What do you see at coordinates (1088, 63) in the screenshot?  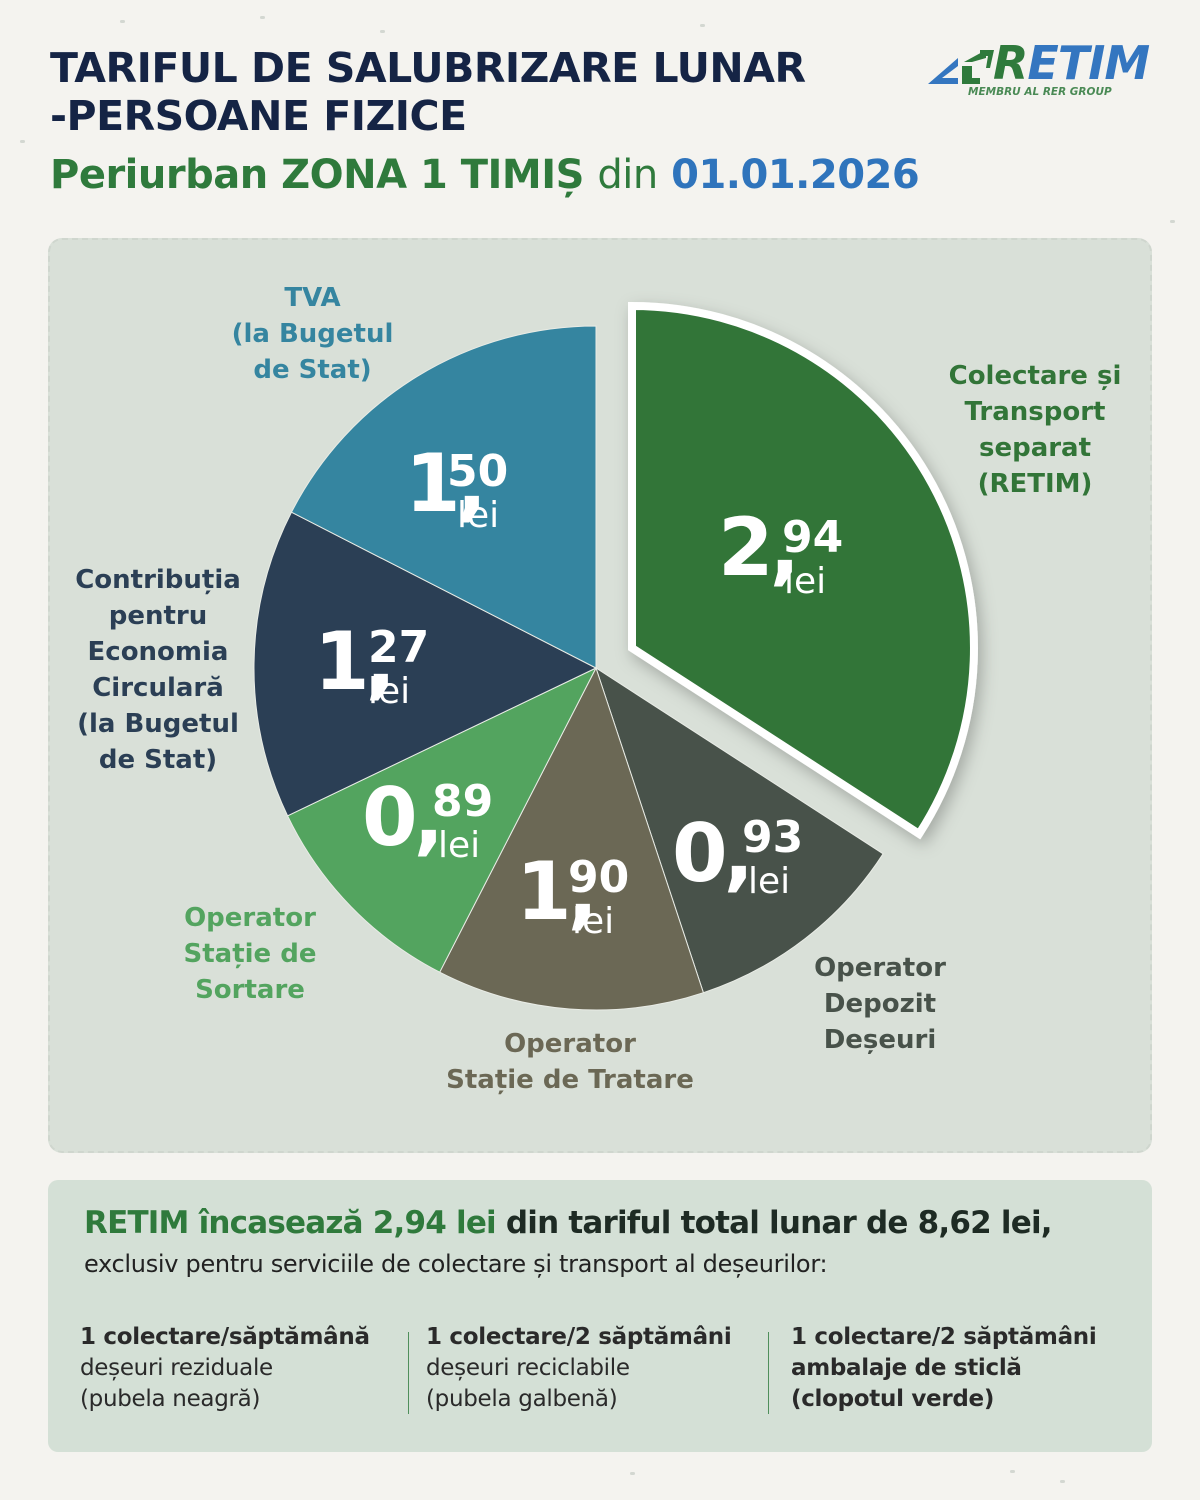 I see `logo-etim: ETIM` at bounding box center [1088, 63].